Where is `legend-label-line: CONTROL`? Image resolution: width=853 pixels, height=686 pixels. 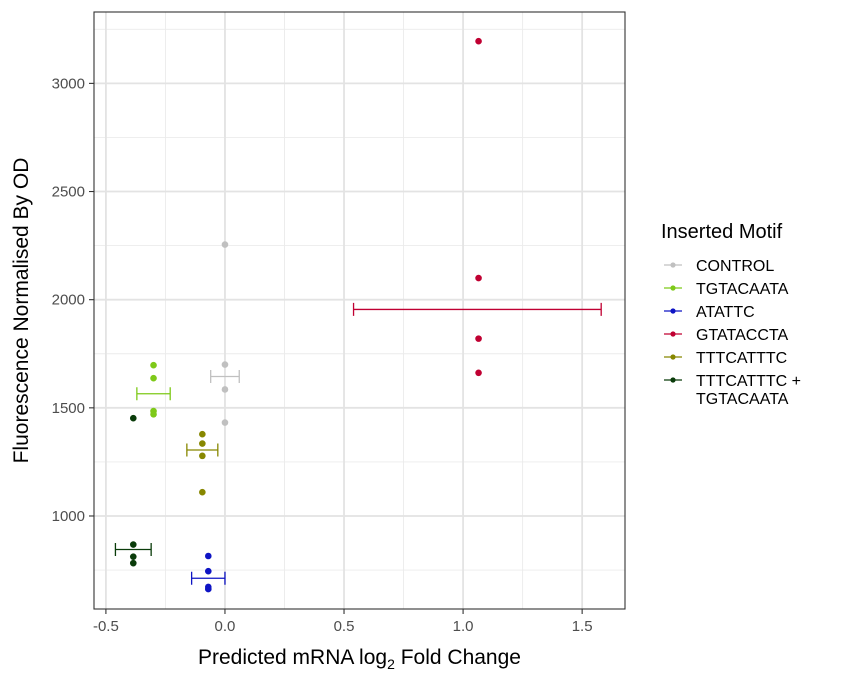 legend-label-line: CONTROL is located at coordinates (735, 266).